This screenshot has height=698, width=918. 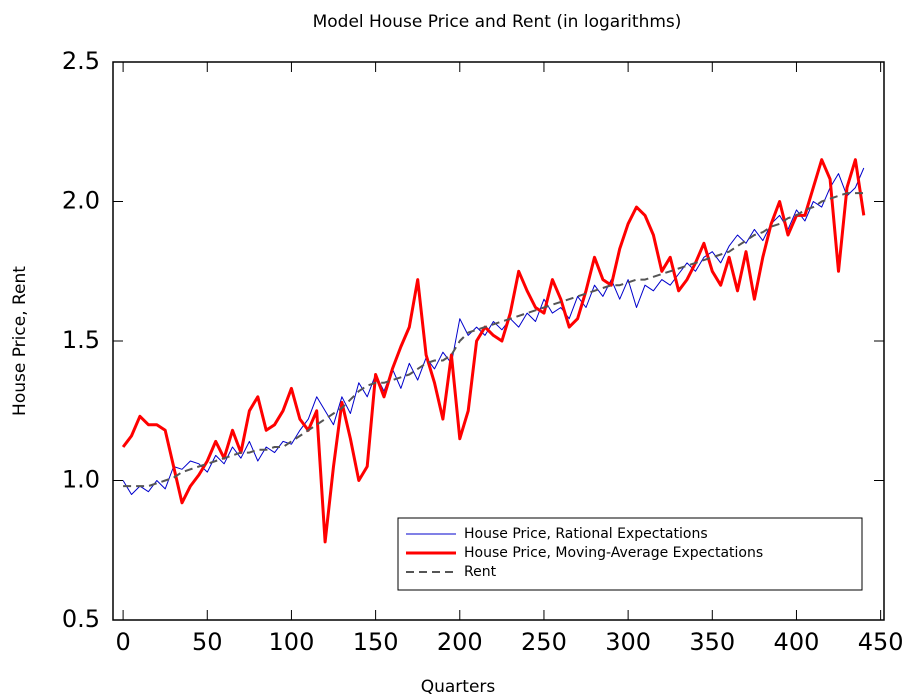 What do you see at coordinates (544, 642) in the screenshot?
I see `x-tick-label: 250` at bounding box center [544, 642].